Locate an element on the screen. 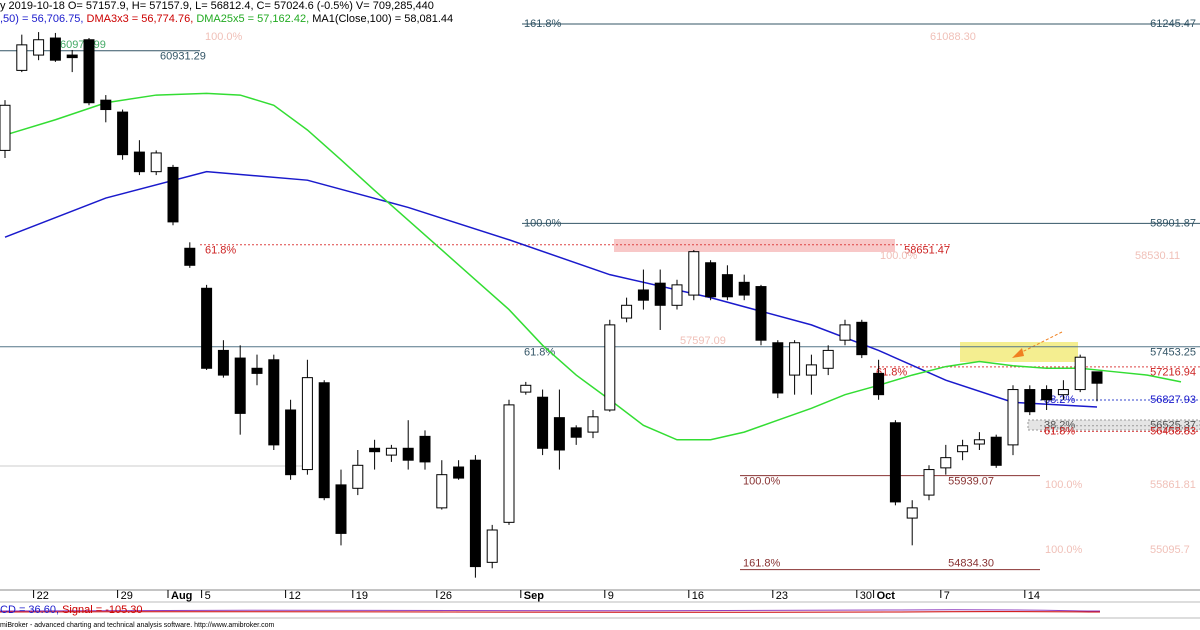 The image size is (1200, 630). level-label: 56525.37 is located at coordinates (1173, 426).